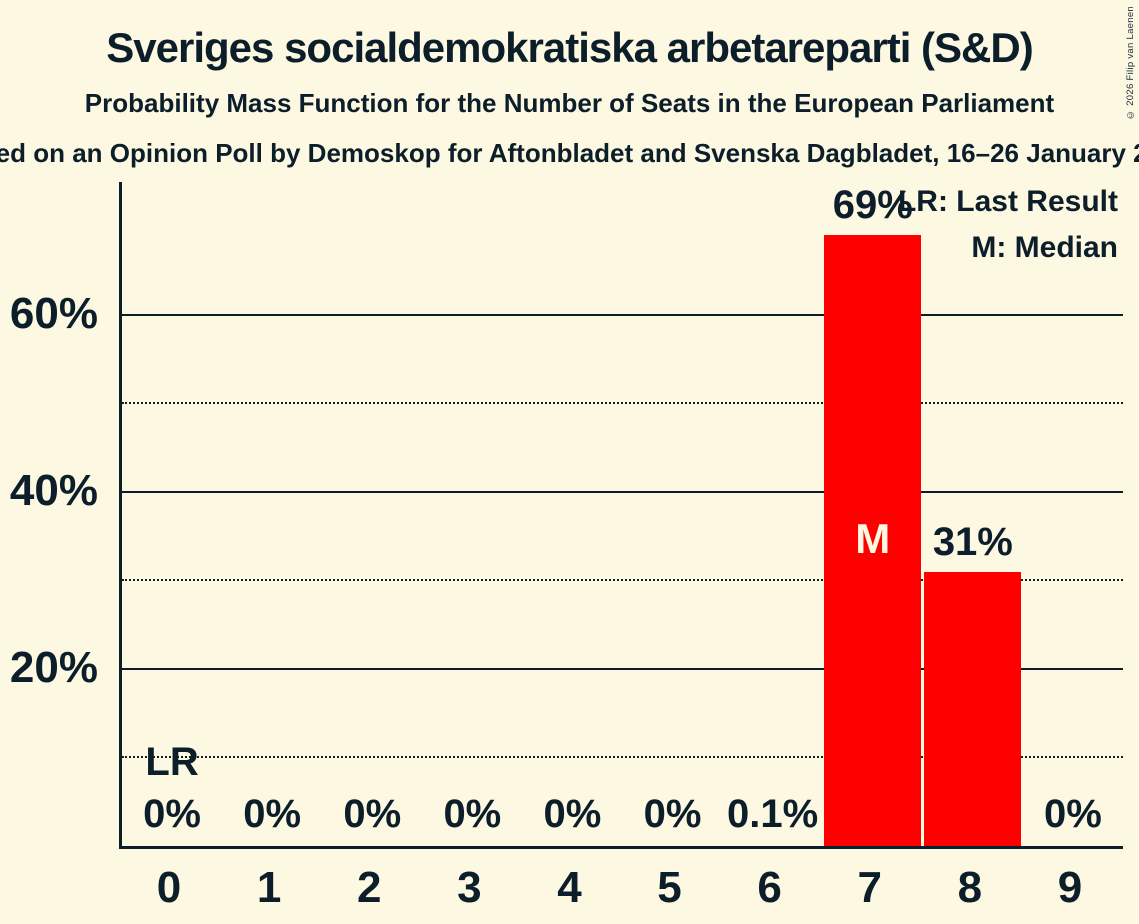 This screenshot has height=924, width=1139. Describe the element at coordinates (269, 887) in the screenshot. I see `x-tick-label-1: 1` at that location.